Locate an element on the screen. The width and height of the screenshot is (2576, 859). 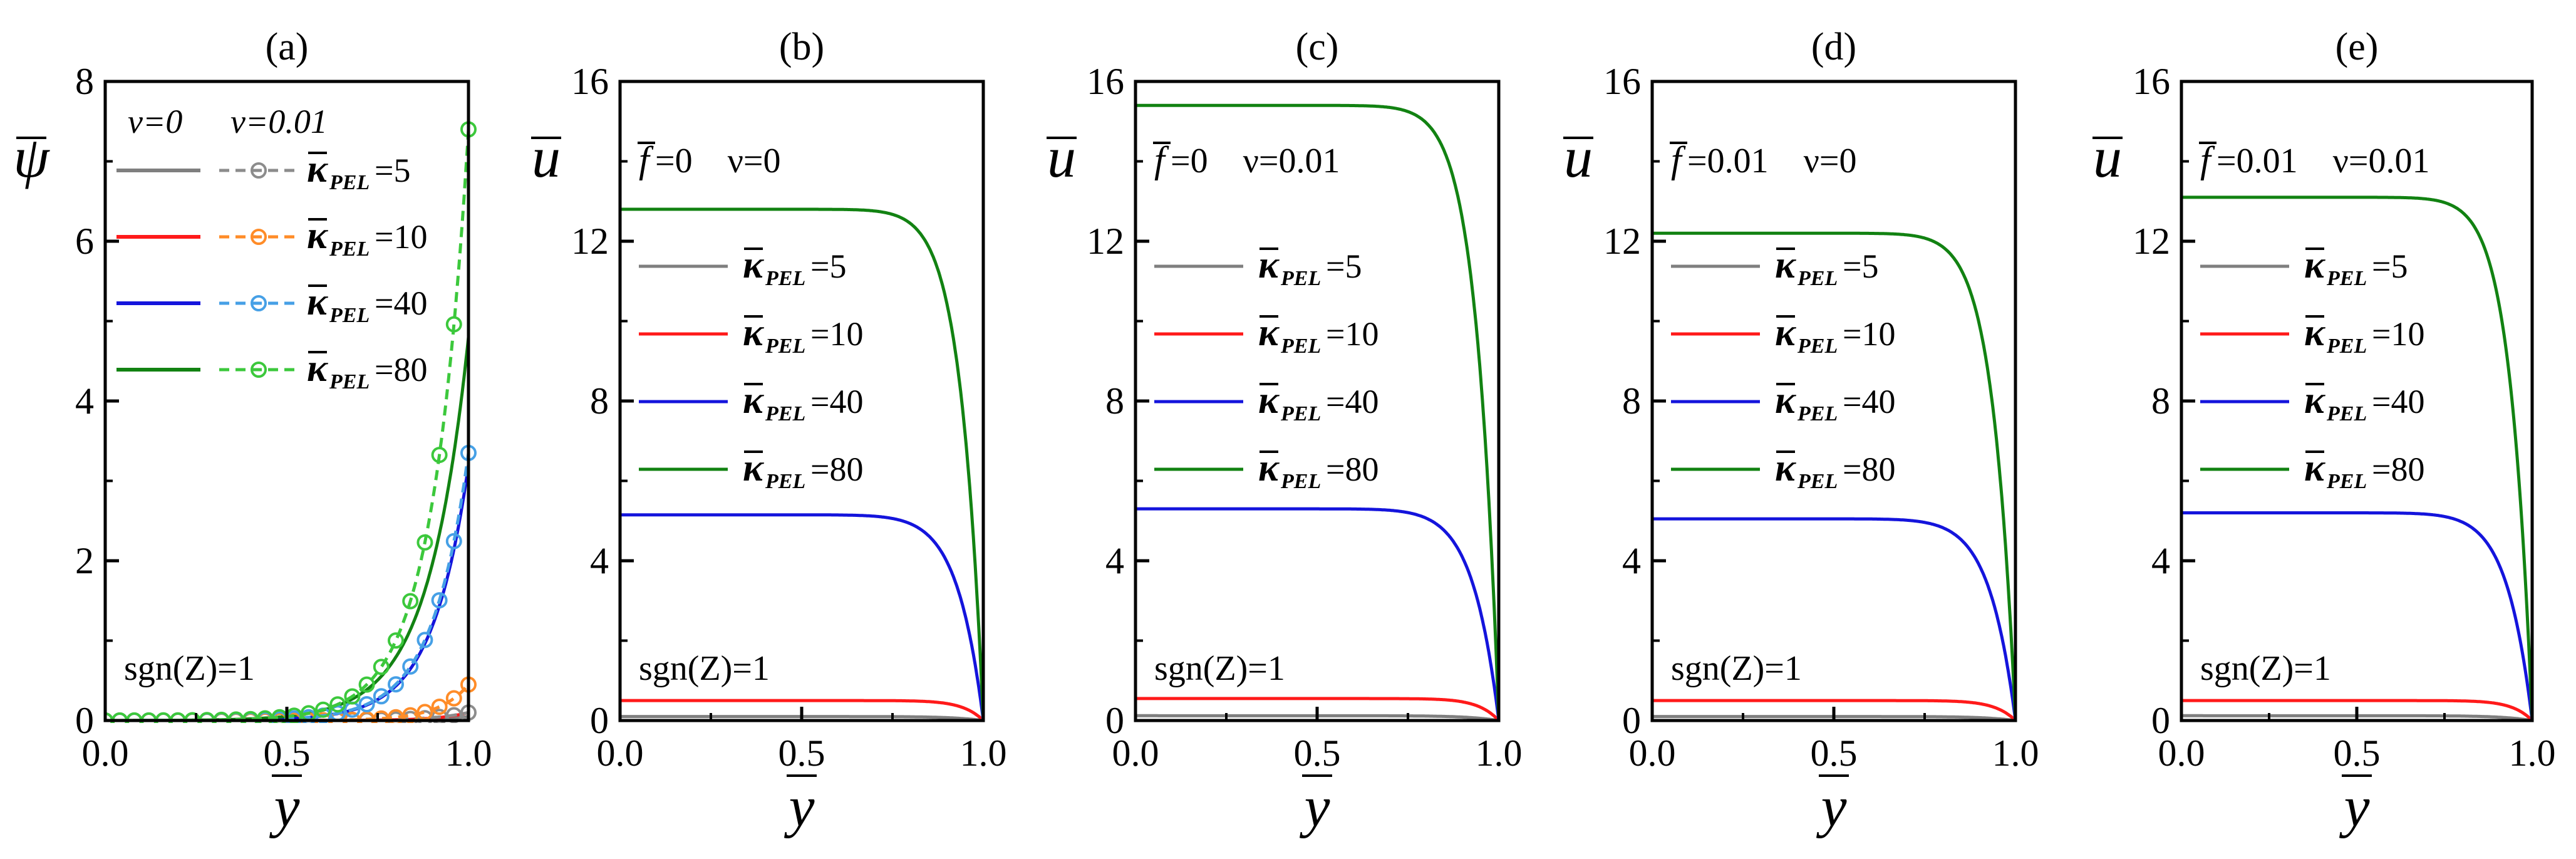
condition-text: =0.01 ν=0.01 is located at coordinates (2322, 161).